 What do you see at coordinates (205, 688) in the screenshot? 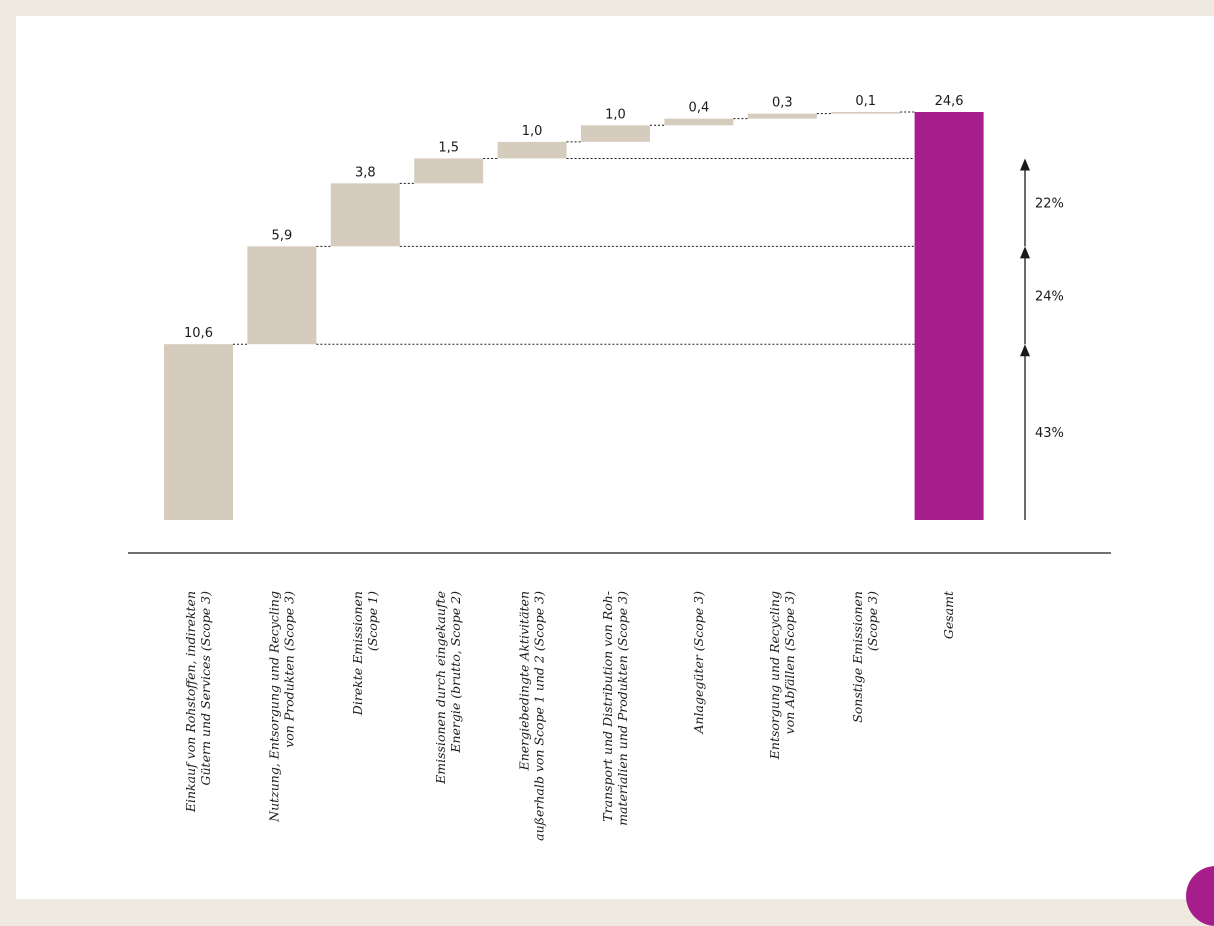
I see `category-label: Gütern und Services (Scope 3)` at bounding box center [205, 688].